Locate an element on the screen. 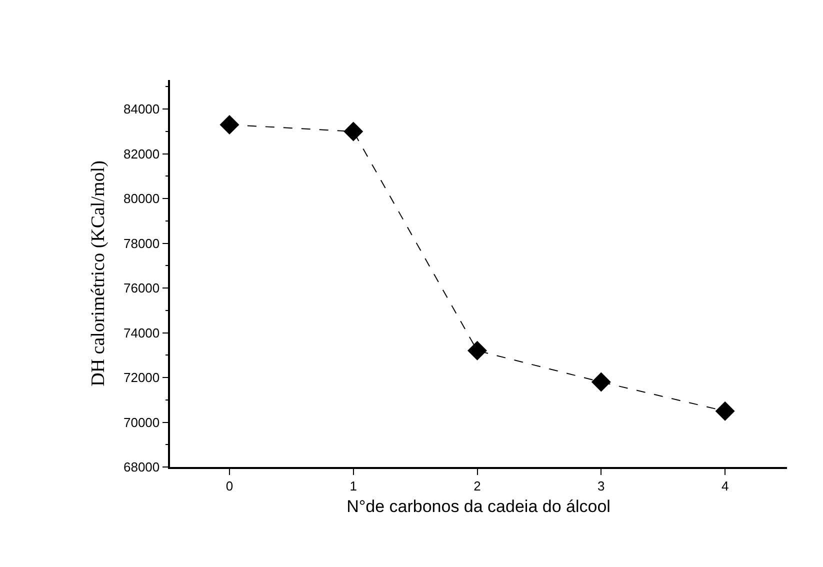  x-tick-label: 4 is located at coordinates (725, 486).